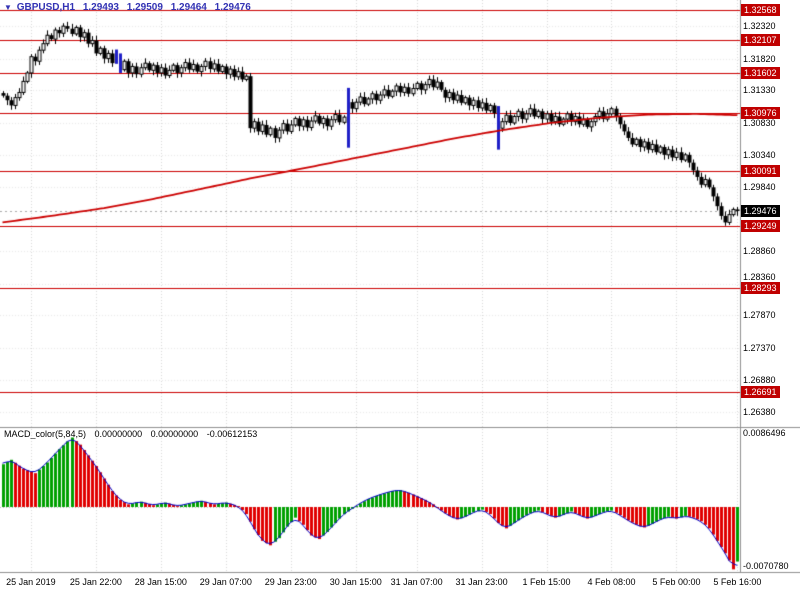 This screenshot has height=600, width=800. I want to click on macd-axis-min-label: -0.0070780, so click(766, 566).